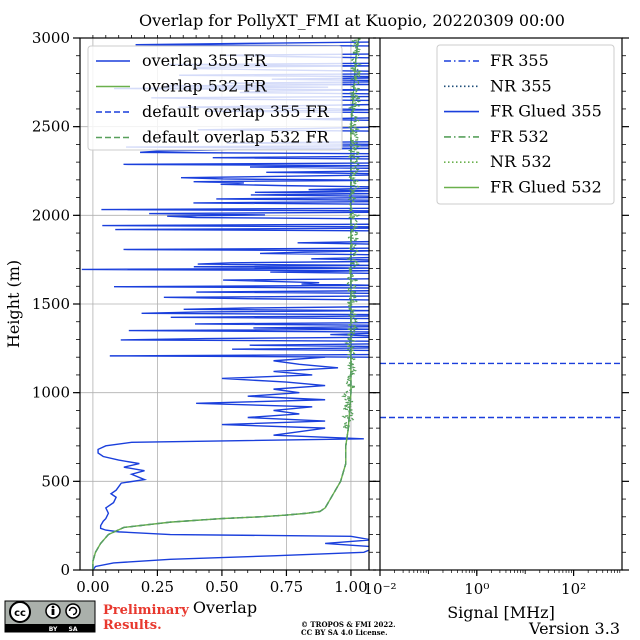 The height and width of the screenshot is (640, 640). I want to click on overlap-y-tick-label: 1000, so click(51, 393).